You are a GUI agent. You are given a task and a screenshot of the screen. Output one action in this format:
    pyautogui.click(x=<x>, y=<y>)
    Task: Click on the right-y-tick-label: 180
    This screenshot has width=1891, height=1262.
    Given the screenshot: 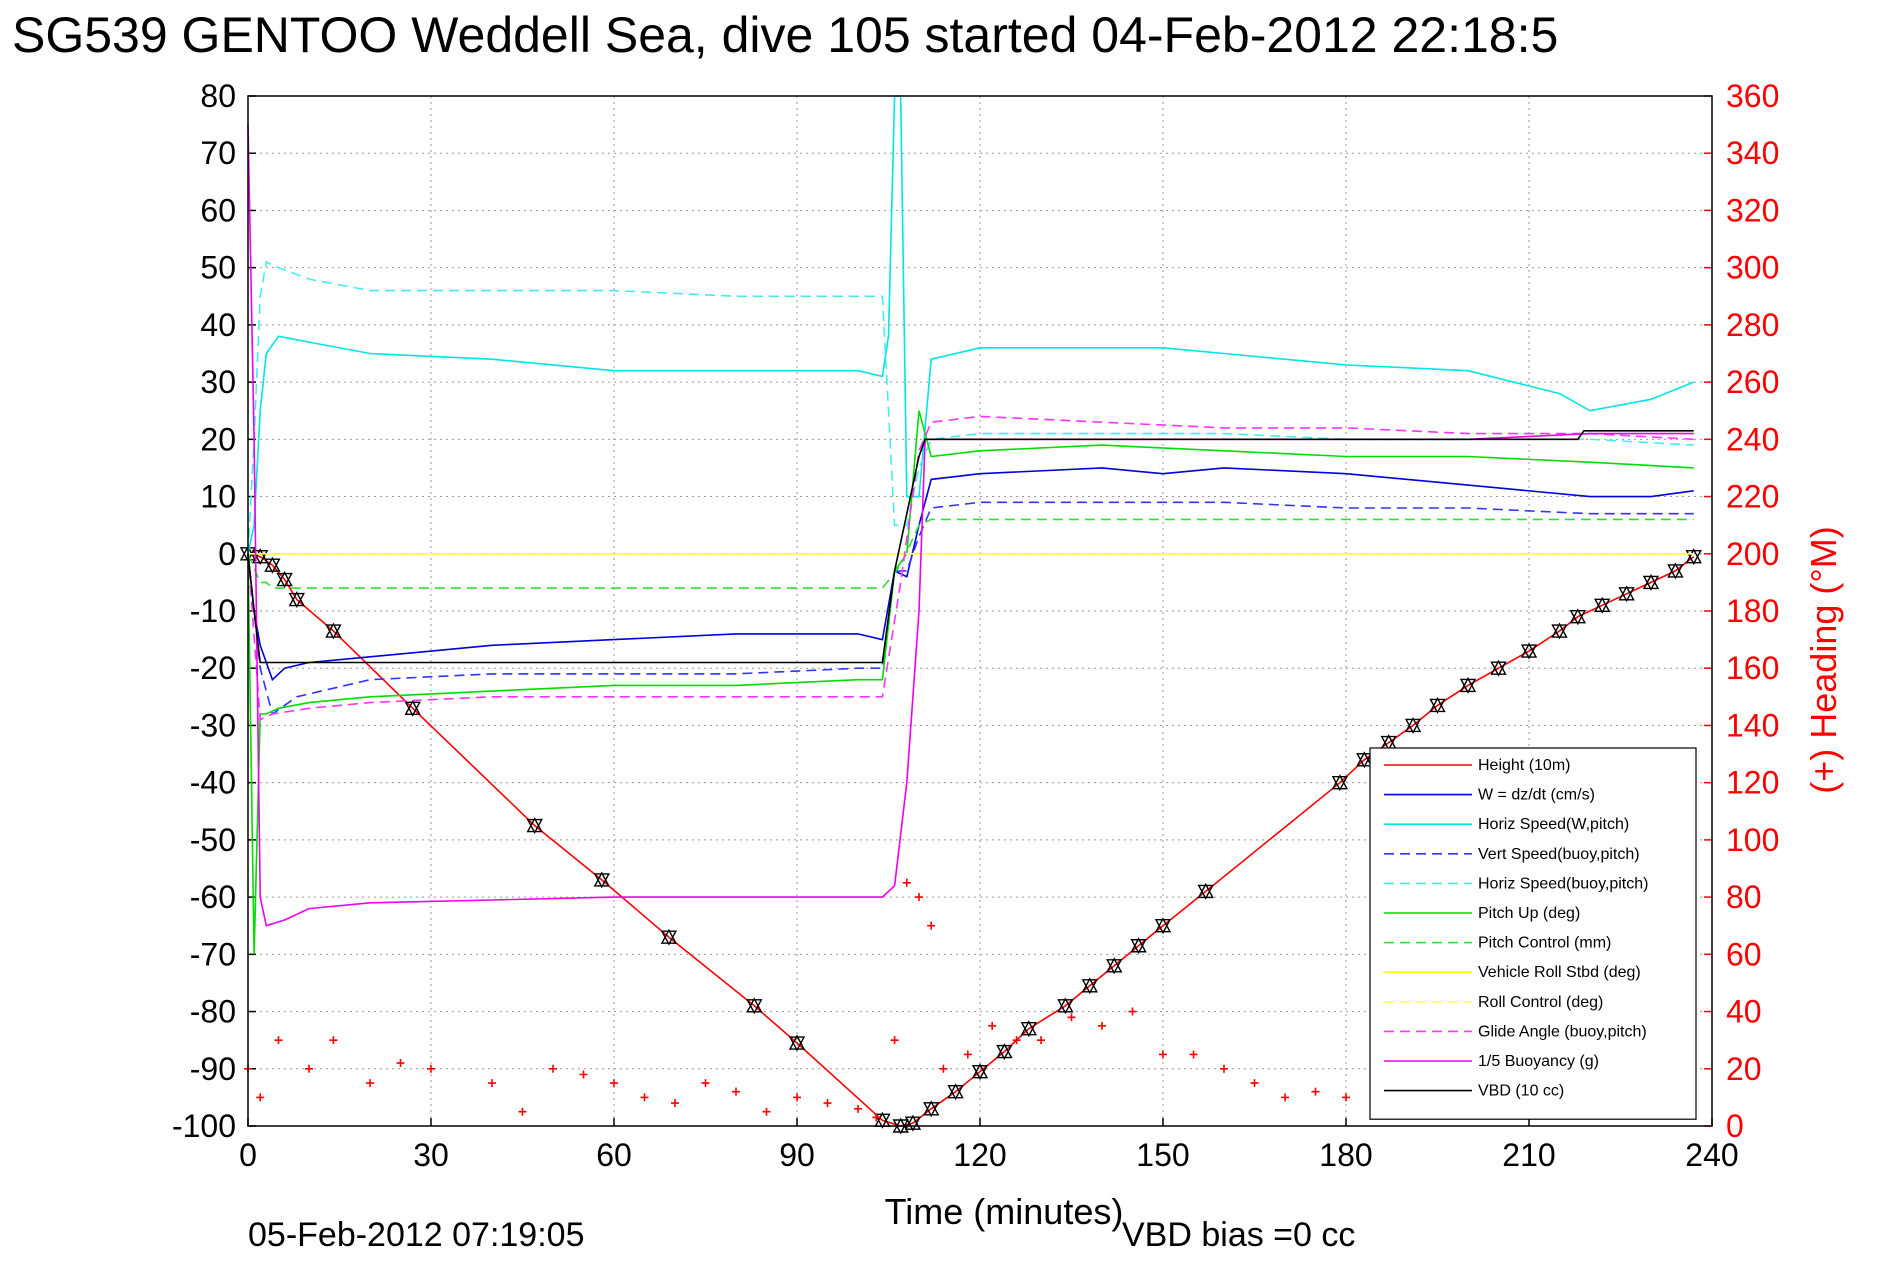 What is the action you would take?
    pyautogui.click(x=1752, y=611)
    